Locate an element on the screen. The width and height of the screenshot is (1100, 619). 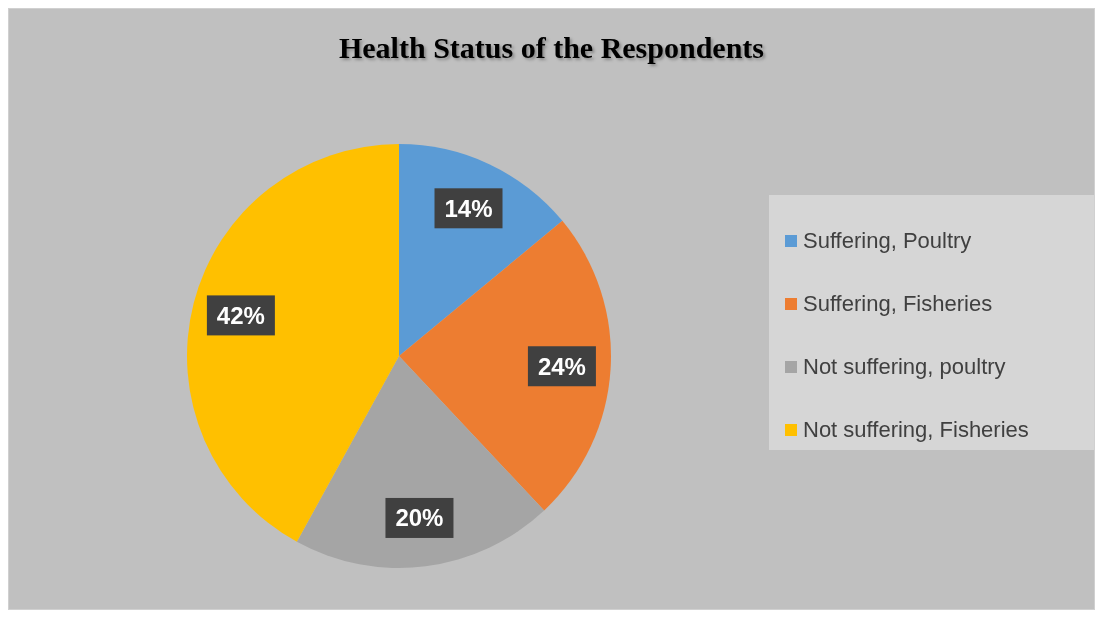
legend-label: Not suffering, poultry is located at coordinates (904, 366).